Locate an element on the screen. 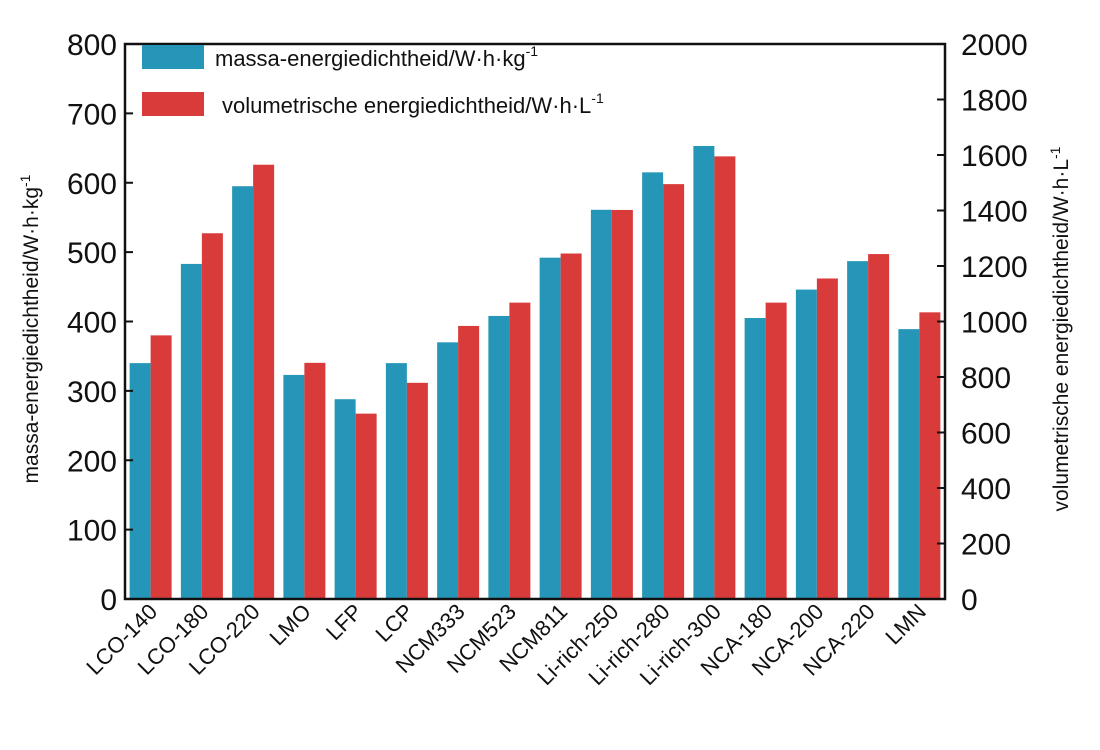  left-tick-label: 800 is located at coordinates (92, 45).